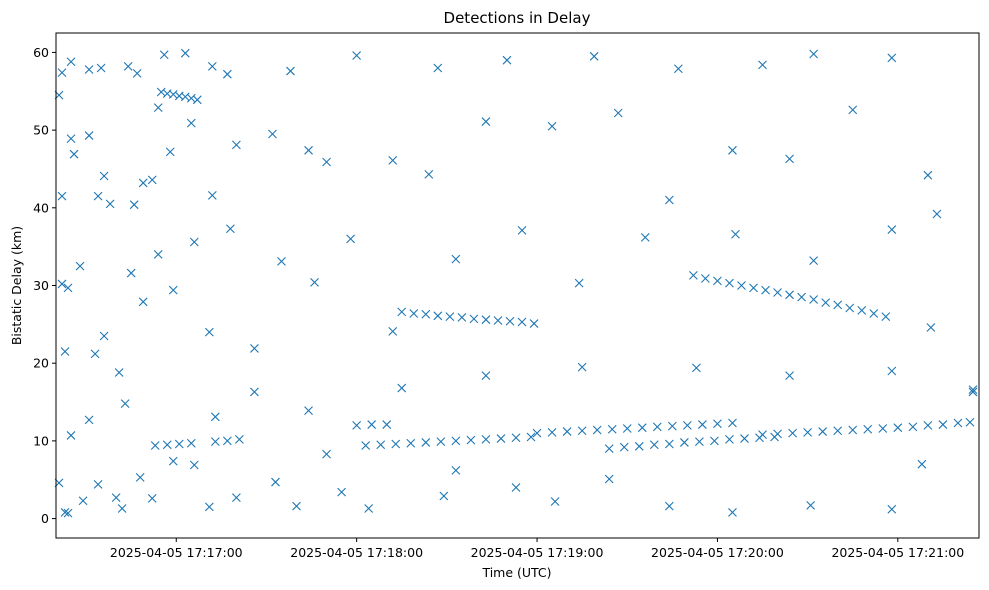  What do you see at coordinates (41, 52) in the screenshot?
I see `y-tick-label: 60` at bounding box center [41, 52].